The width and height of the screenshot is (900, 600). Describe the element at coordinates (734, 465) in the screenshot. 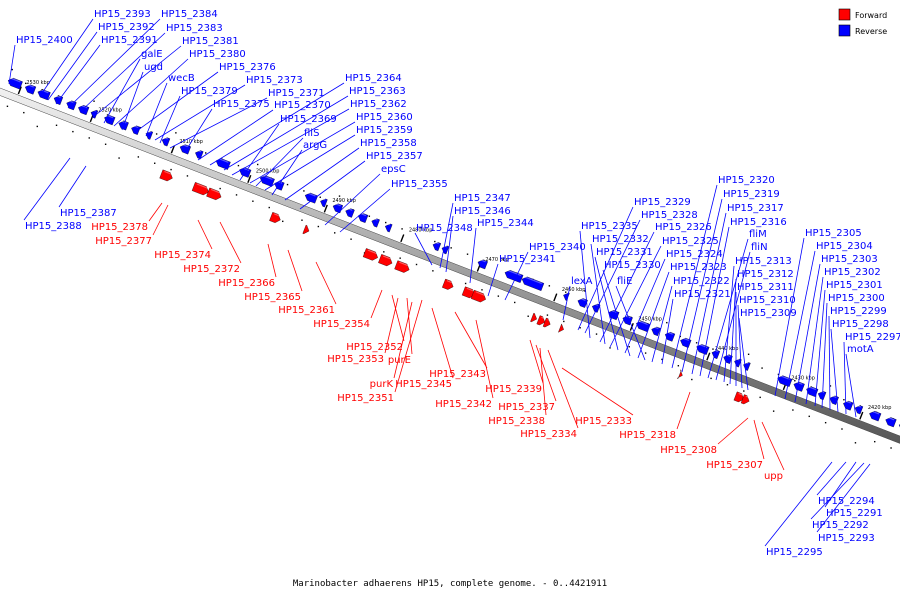

I see `forward-gene-label: HP15_2307` at that location.